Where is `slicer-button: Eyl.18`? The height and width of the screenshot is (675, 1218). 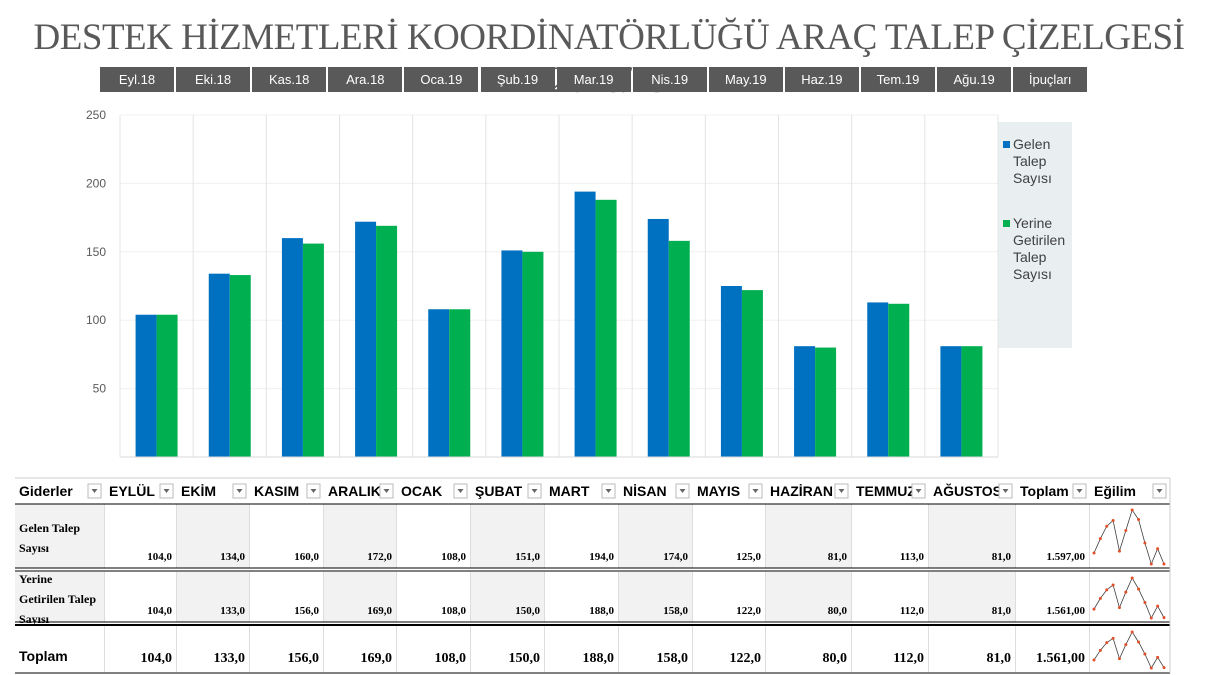 slicer-button: Eyl.18 is located at coordinates (137, 79).